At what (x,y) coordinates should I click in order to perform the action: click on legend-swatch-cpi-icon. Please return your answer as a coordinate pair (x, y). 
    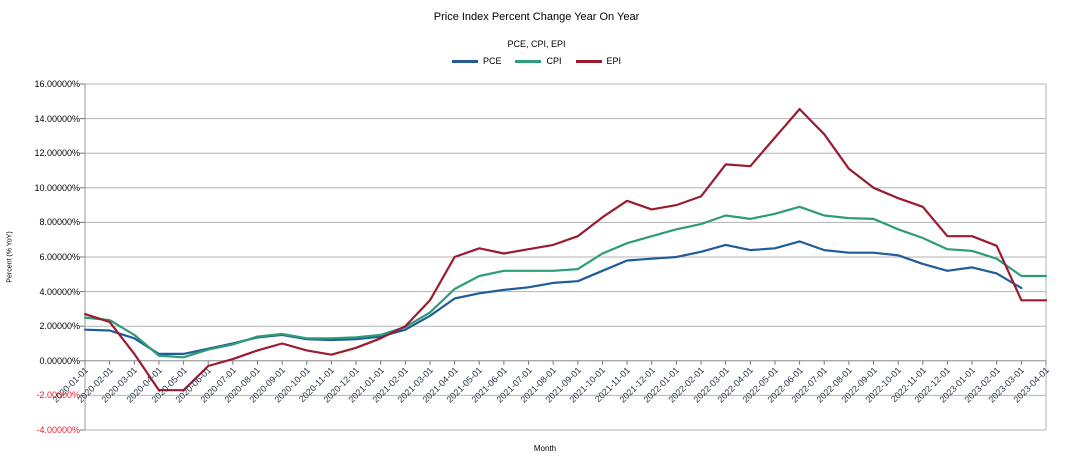
    Looking at the image, I should click on (528, 61).